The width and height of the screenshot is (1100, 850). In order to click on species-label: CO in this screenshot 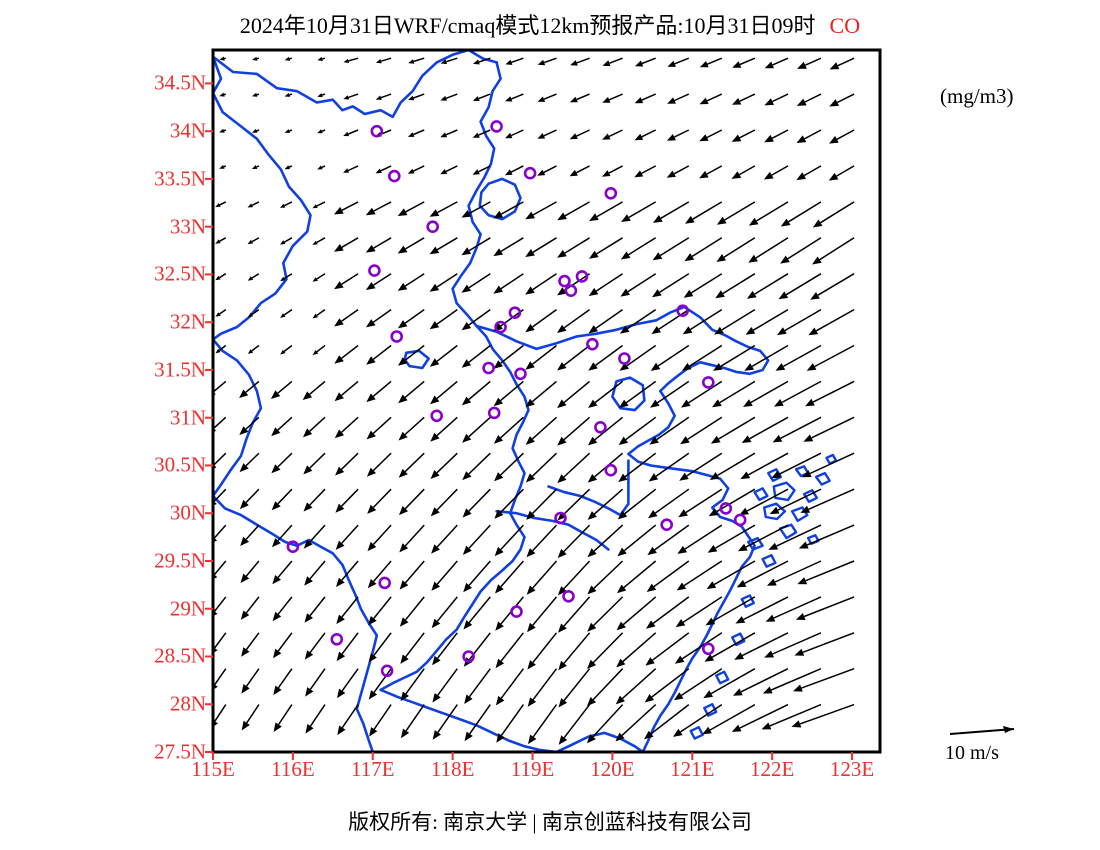, I will do `click(845, 25)`.